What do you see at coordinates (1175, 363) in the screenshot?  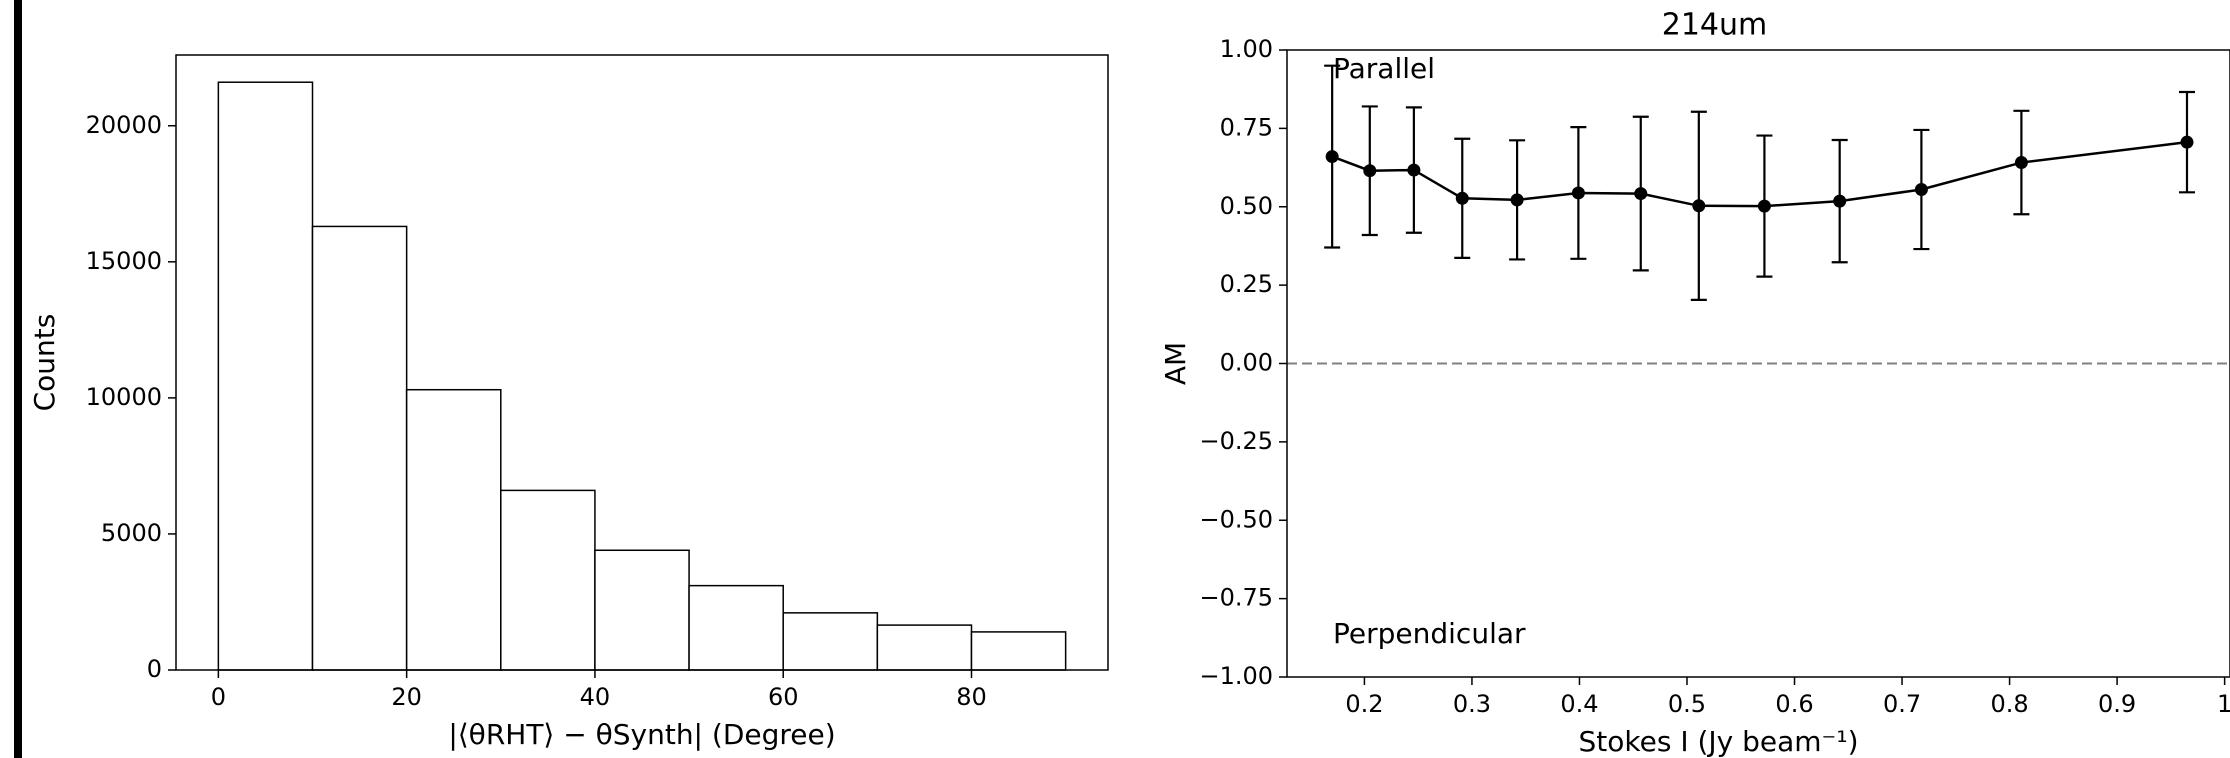 I see `y-axis-label: AM` at bounding box center [1175, 363].